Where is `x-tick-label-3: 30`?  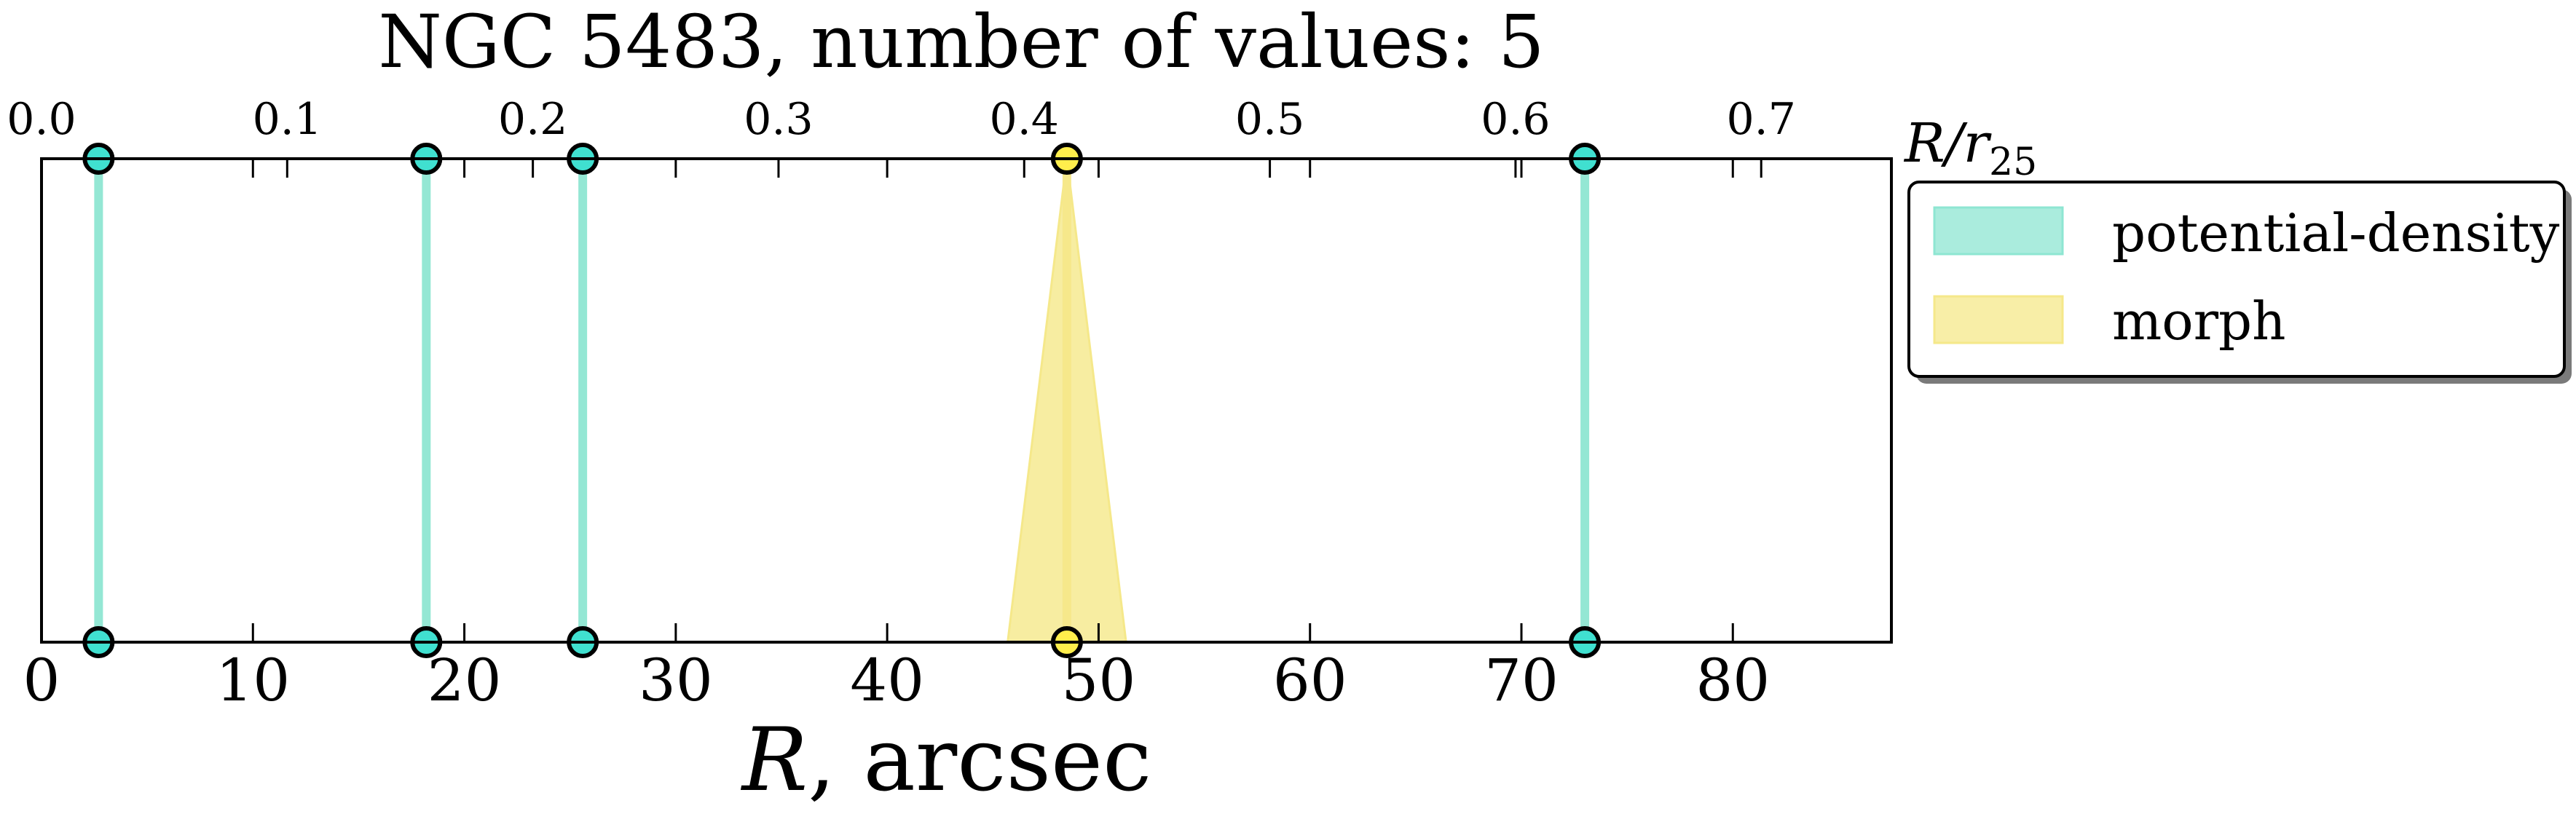
x-tick-label-3: 30 is located at coordinates (676, 680).